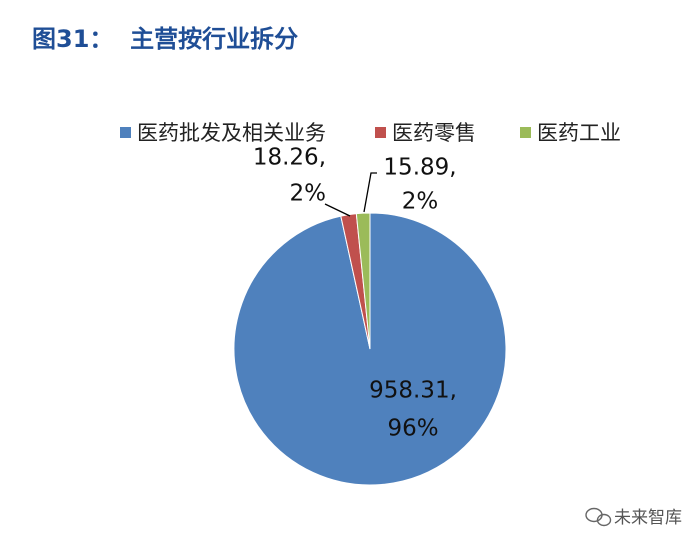 The height and width of the screenshot is (547, 700). Describe the element at coordinates (579, 133) in the screenshot. I see `legend-label: 医药工业` at that location.